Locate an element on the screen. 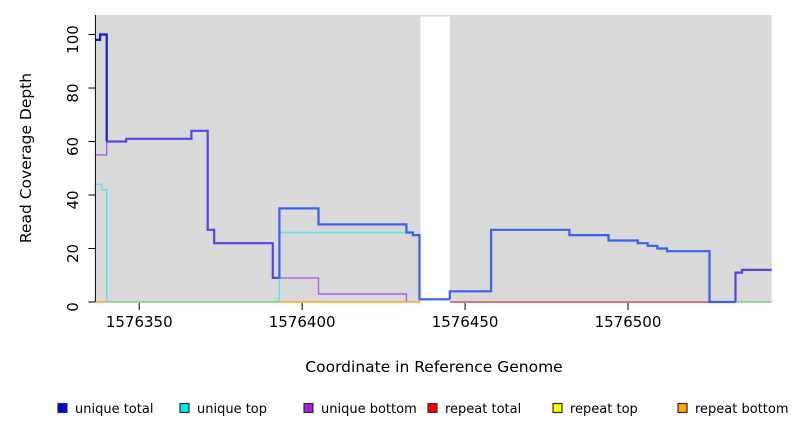 The image size is (792, 432). y-tick-label: 40 is located at coordinates (73, 199).